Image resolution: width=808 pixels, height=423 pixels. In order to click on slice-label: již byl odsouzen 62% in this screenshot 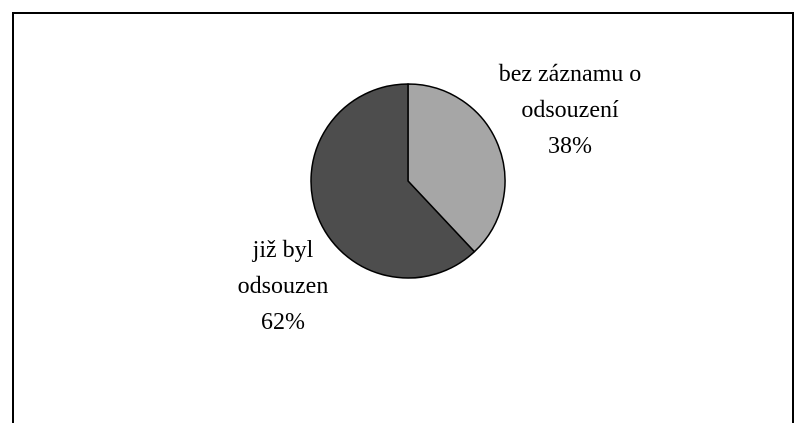, I will do `click(283, 286)`.